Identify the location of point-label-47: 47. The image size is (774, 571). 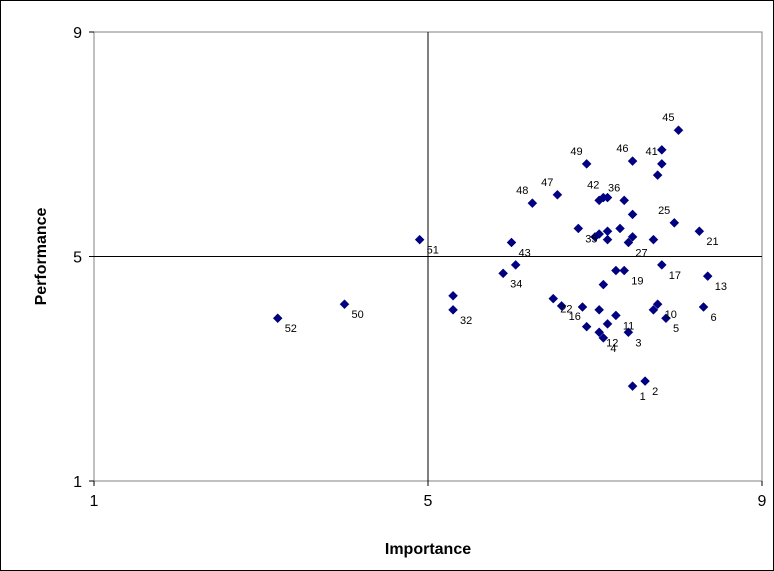
(547, 183).